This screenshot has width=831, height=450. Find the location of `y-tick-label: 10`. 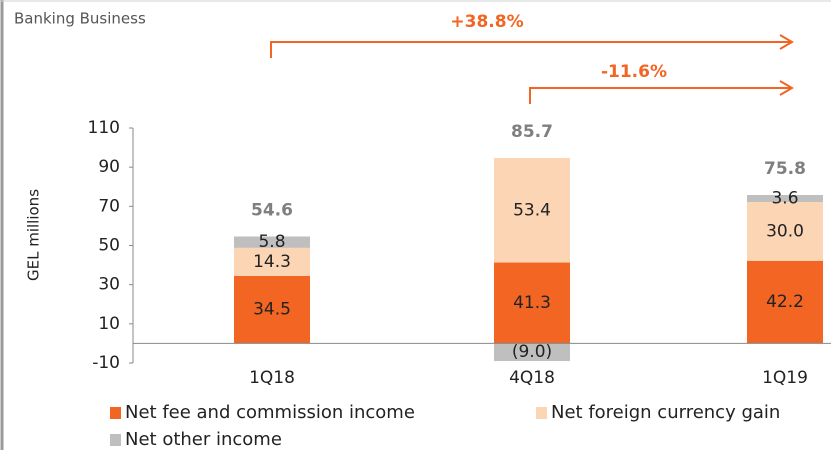

y-tick-label: 10 is located at coordinates (109, 324).